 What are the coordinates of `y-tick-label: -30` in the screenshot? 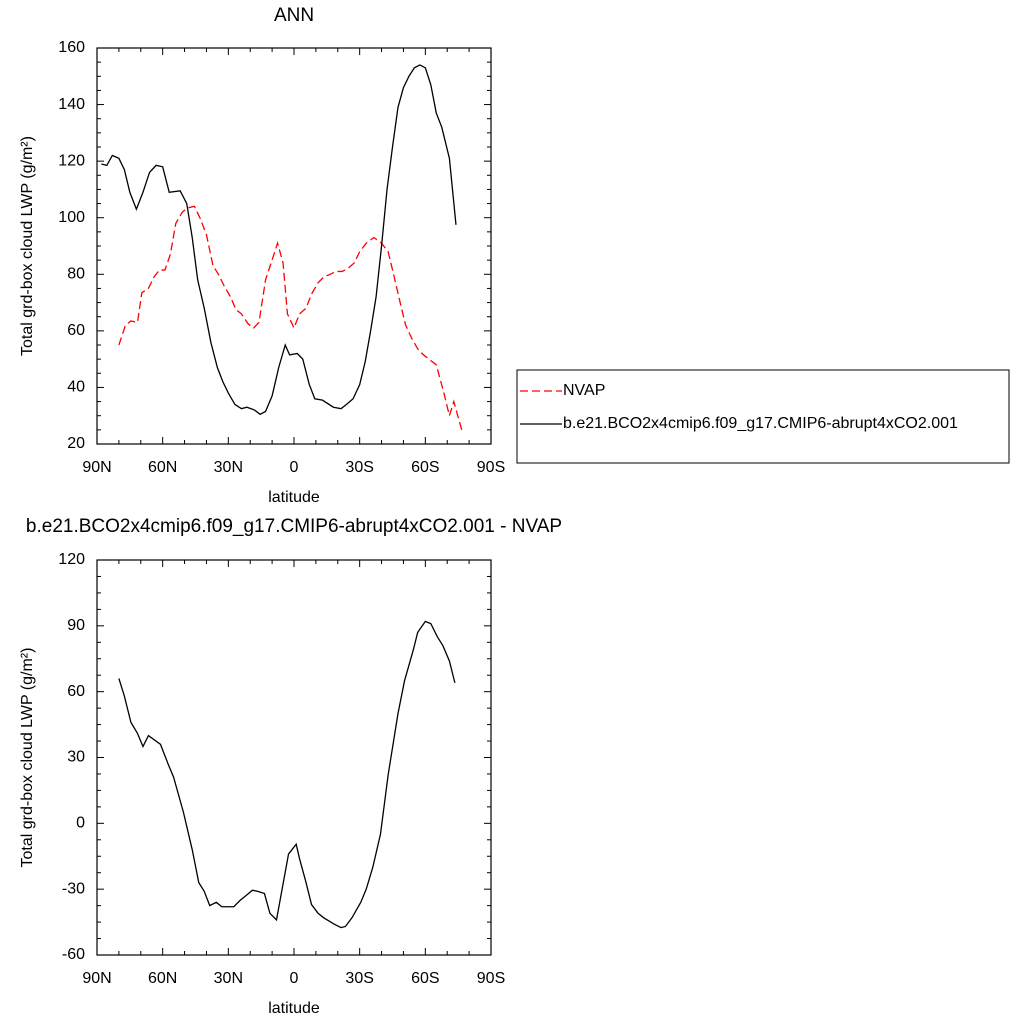 It's located at (73, 888).